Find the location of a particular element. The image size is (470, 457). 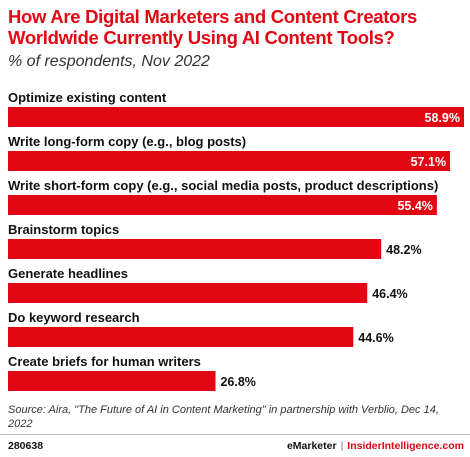

category-label: Write long-form copy (e.g., blog posts) is located at coordinates (127, 141).